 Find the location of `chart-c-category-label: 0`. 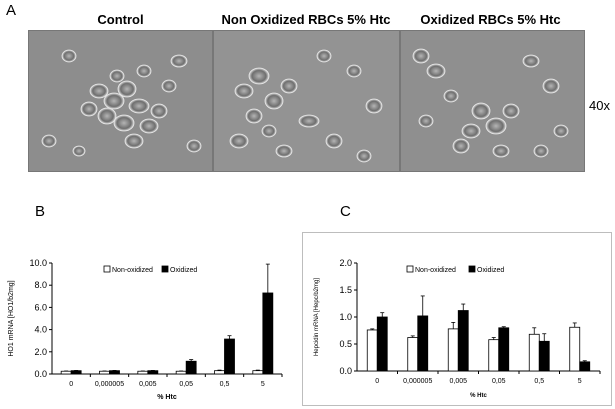

chart-c-category-label: 0 is located at coordinates (377, 381).